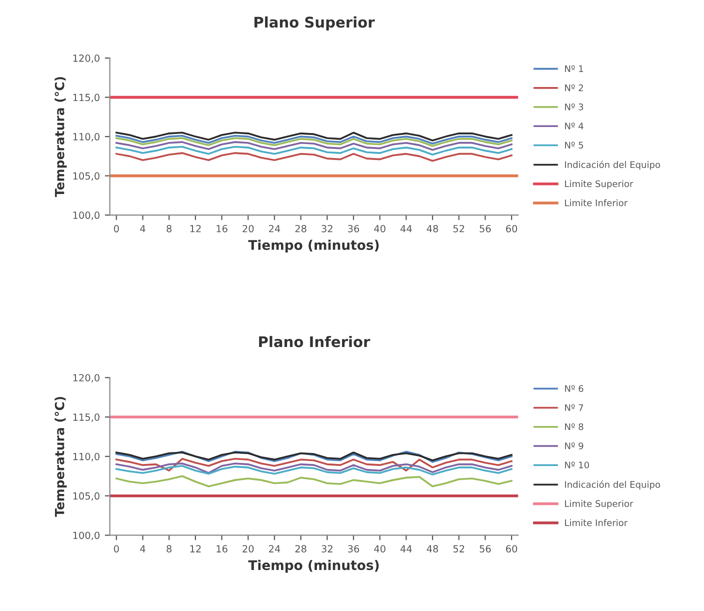 This screenshot has width=704, height=611. What do you see at coordinates (574, 388) in the screenshot?
I see `legend-label: Nº 6` at bounding box center [574, 388].